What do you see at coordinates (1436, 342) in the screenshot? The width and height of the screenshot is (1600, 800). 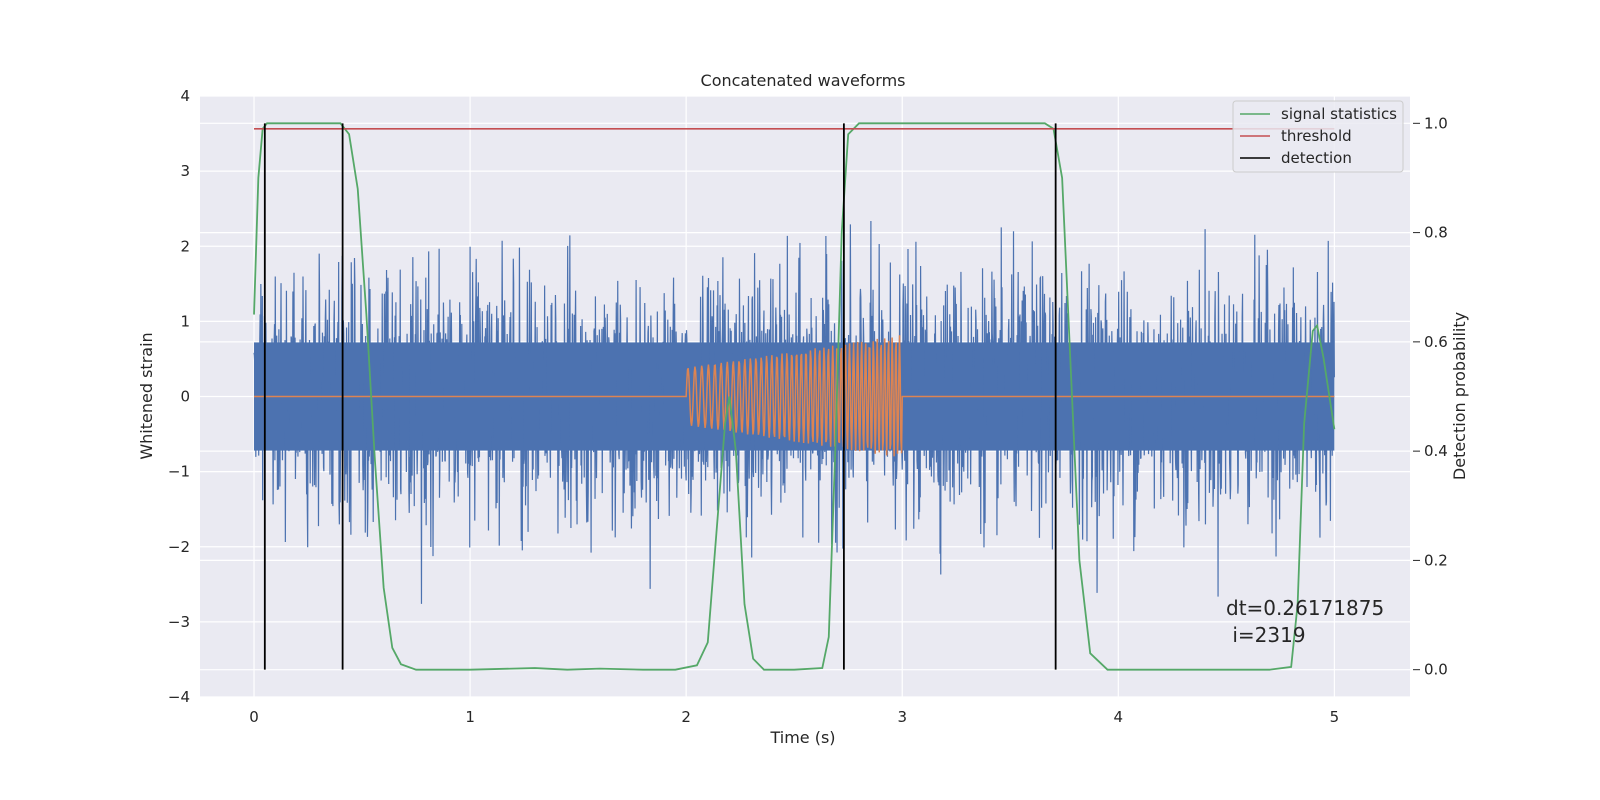 I see `y2-tick-label: 0.6` at bounding box center [1436, 342].